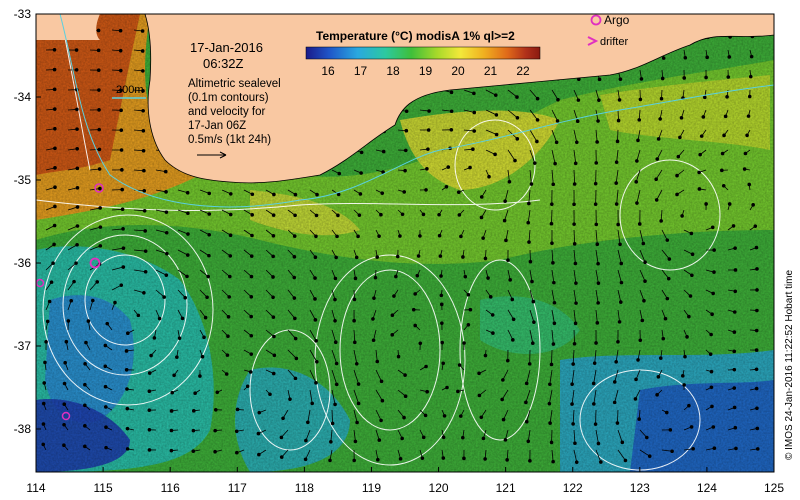 This screenshot has width=800, height=500. What do you see at coordinates (596, 20) in the screenshot?
I see `argo-legend-icon` at bounding box center [596, 20].